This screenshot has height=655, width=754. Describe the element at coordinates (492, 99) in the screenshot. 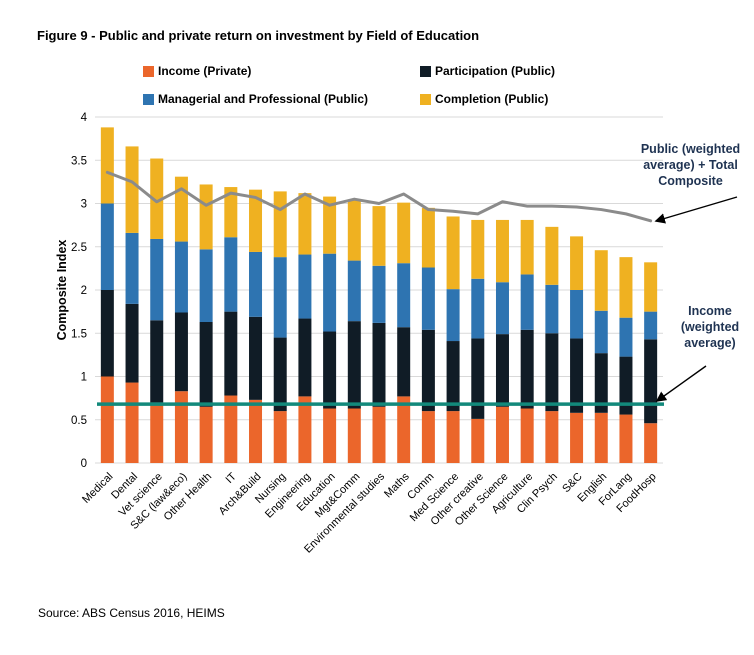

I see `legend-label-completion: Completion (Public)` at that location.